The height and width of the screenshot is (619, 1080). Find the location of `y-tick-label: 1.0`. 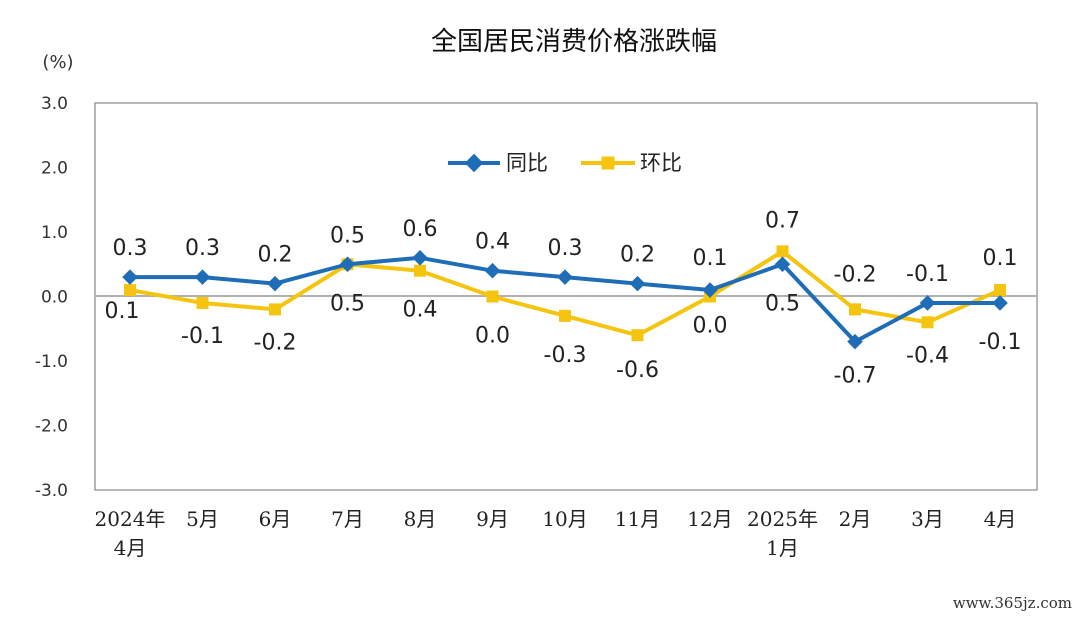

y-tick-label: 1.0 is located at coordinates (54, 233).